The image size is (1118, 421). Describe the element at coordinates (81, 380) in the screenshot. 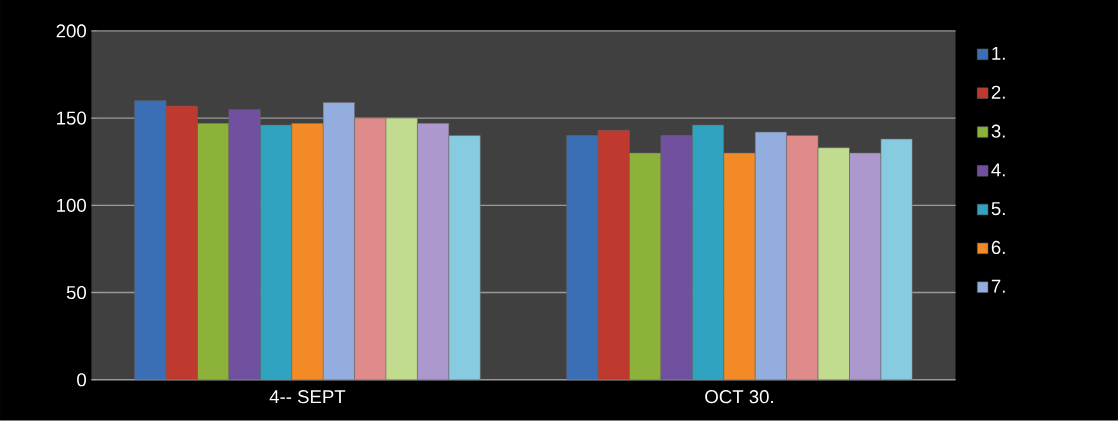

I see `y-tick-label: 0` at that location.